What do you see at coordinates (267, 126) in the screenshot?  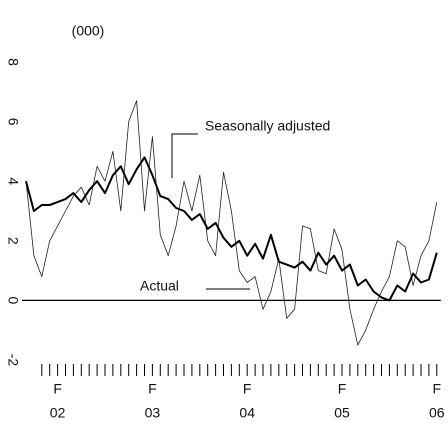 I see `series-label: Seasonally adjusted` at bounding box center [267, 126].